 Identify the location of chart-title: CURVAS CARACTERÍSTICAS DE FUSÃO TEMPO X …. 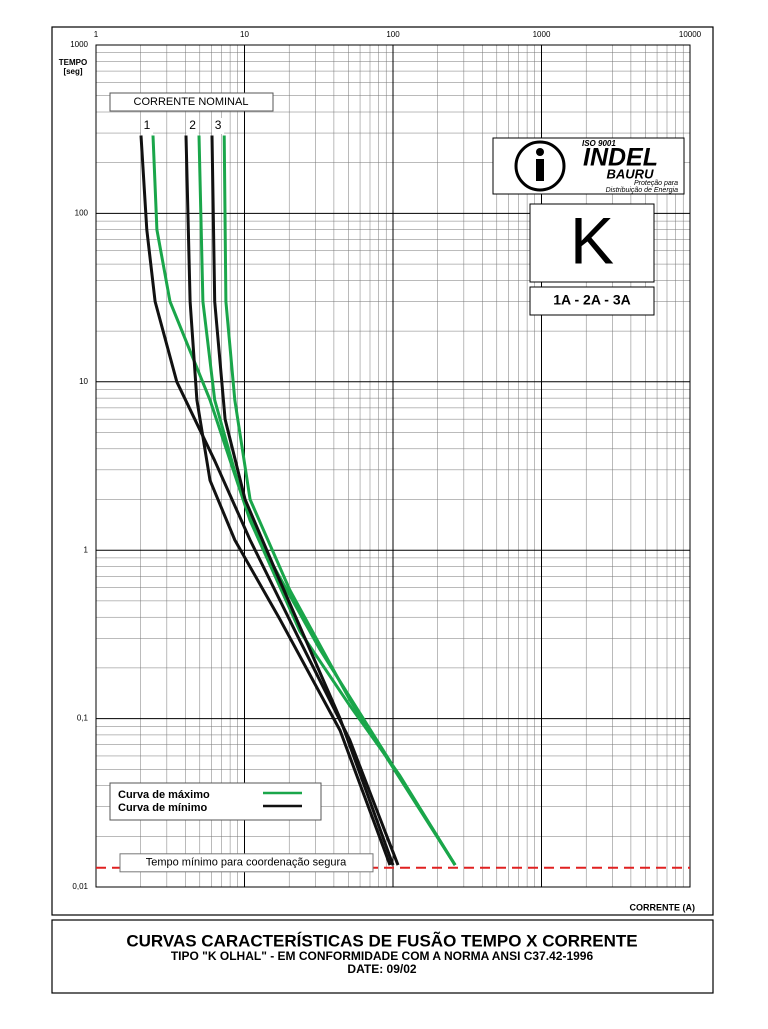
(381, 940).